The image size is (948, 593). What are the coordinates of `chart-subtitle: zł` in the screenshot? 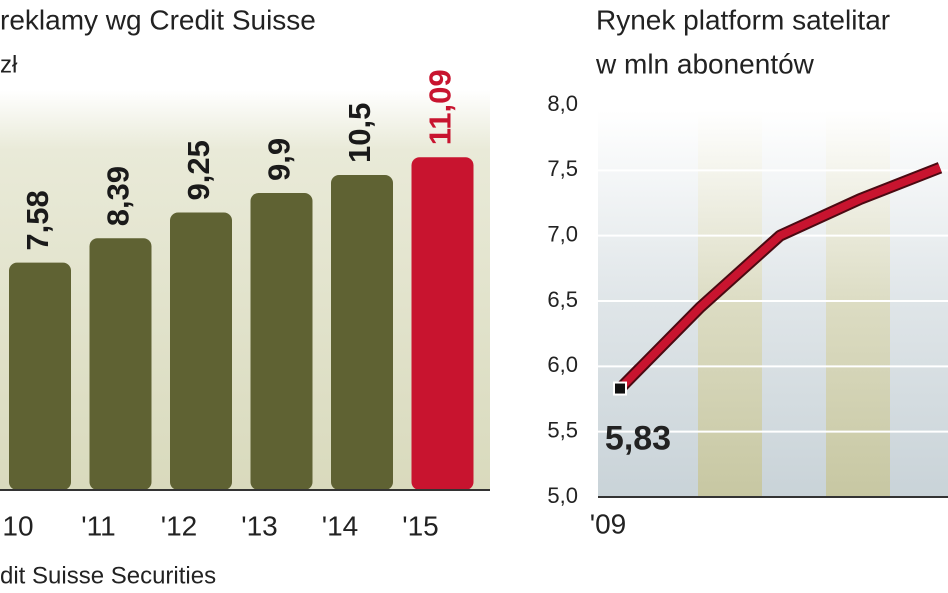 It's located at (9, 64).